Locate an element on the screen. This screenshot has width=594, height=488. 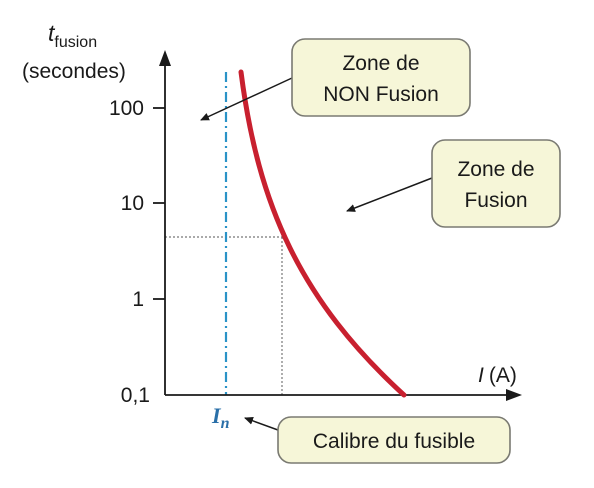
y-axis-title-var: t is located at coordinates (52, 33).